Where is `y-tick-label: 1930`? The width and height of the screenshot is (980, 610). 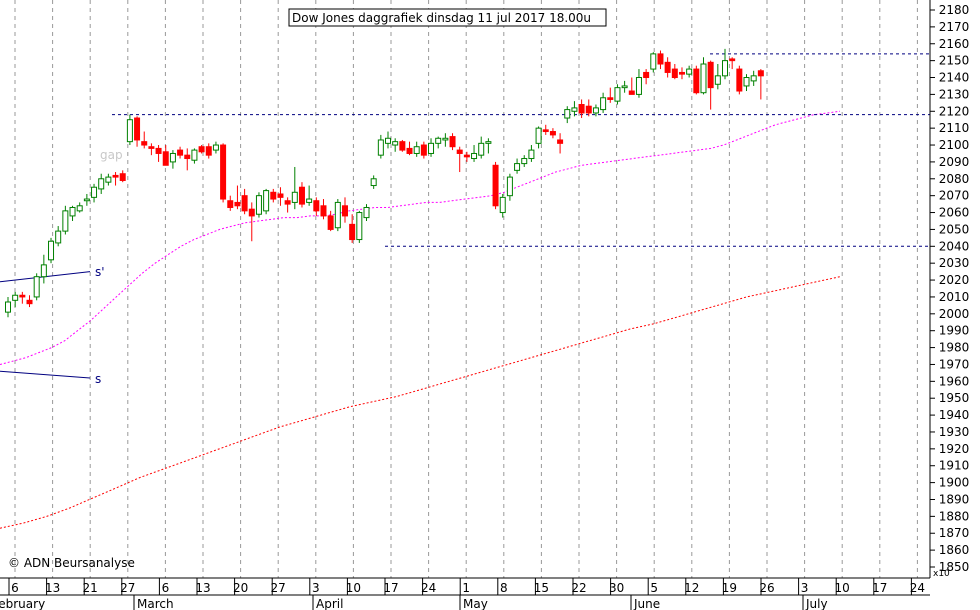
y-tick-label: 1930 is located at coordinates (954, 432).